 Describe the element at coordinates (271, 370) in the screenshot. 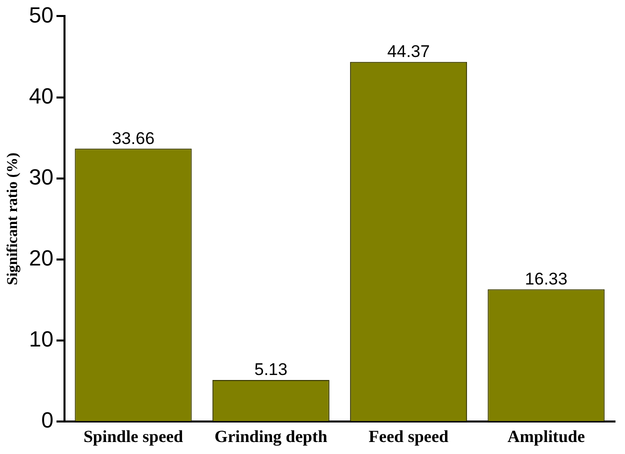

I see `data-label: 5.13` at that location.